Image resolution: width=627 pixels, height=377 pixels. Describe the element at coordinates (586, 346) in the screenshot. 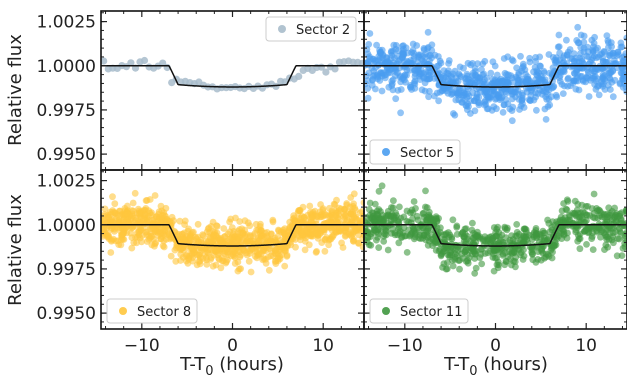

I see `x-tick-label: 10` at that location.